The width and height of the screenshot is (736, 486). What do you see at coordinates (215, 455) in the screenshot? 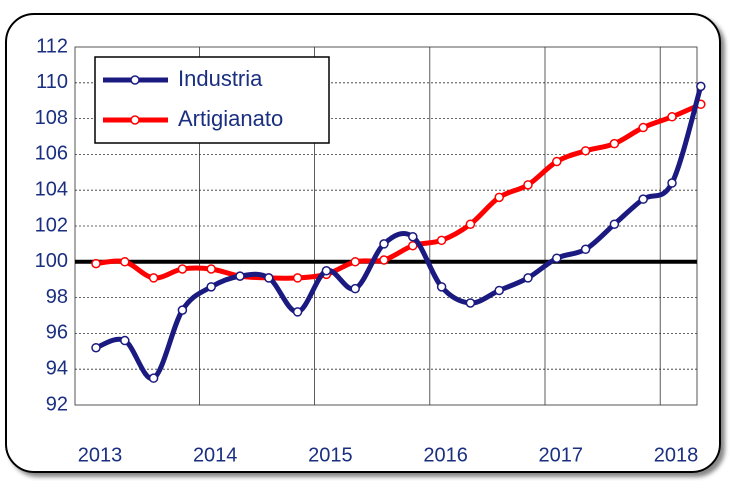
I see `x-tick-label: 2014` at bounding box center [215, 455].